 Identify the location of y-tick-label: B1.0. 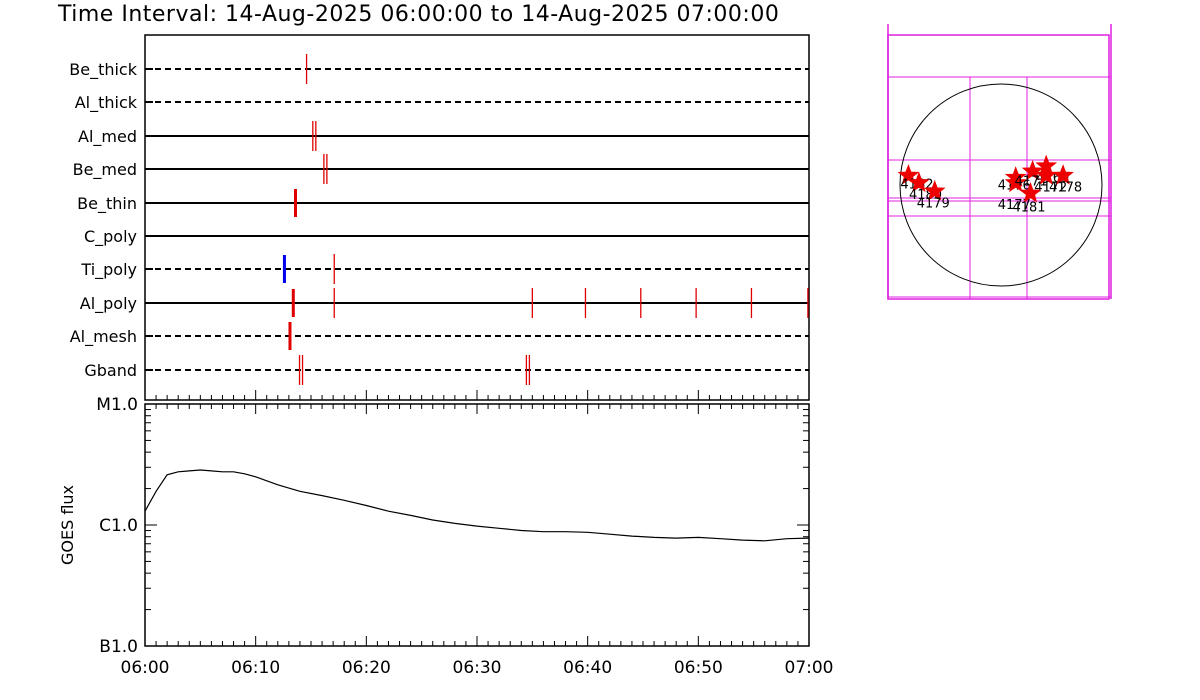
(118, 647).